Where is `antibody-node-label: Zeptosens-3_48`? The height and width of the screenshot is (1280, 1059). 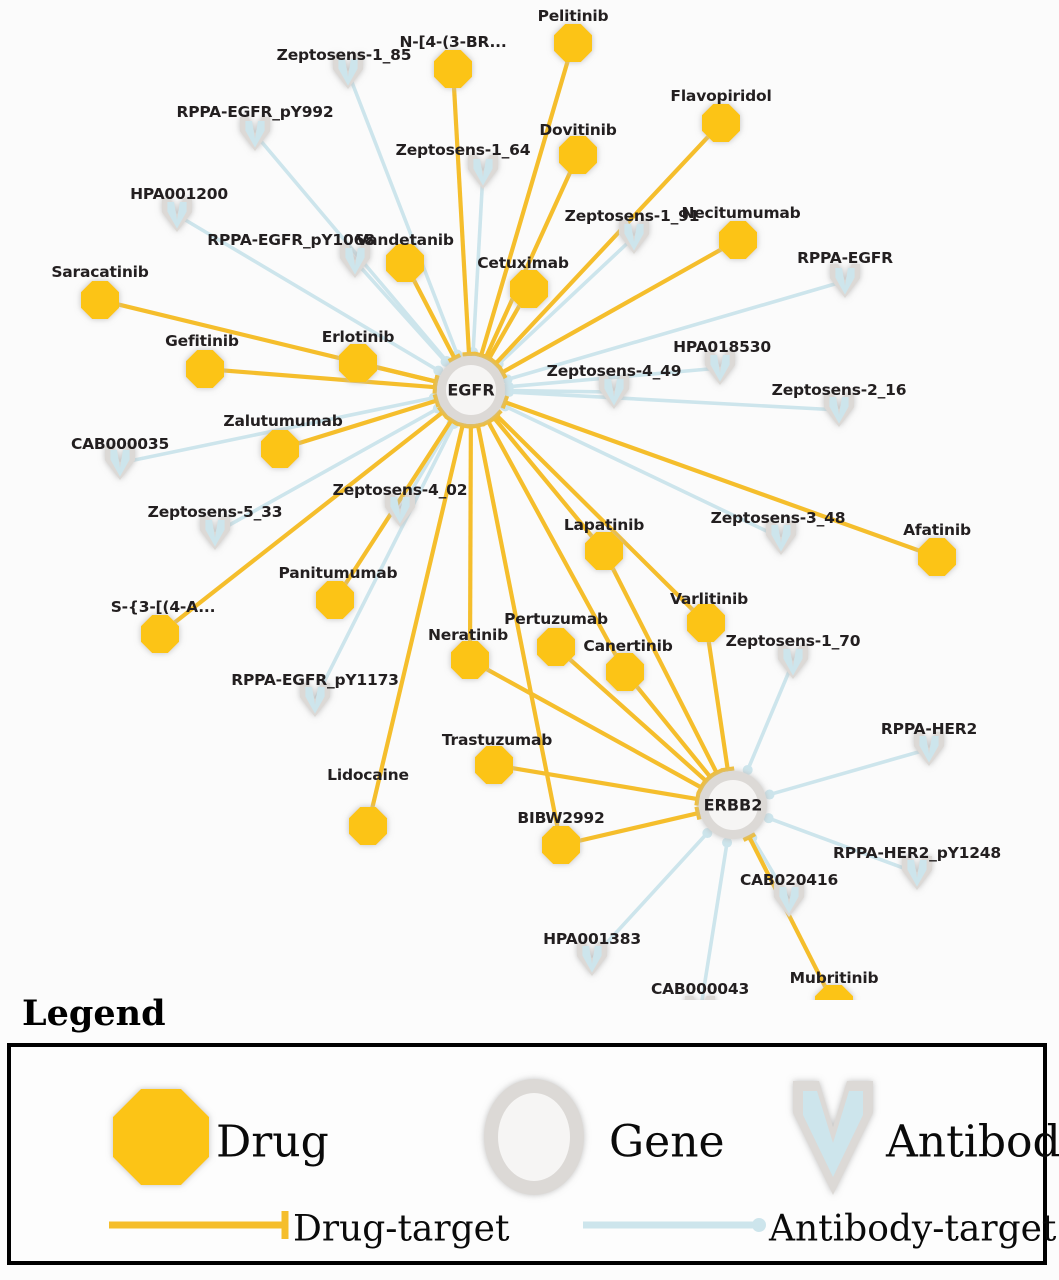 antibody-node-label: Zeptosens-3_48 is located at coordinates (778, 518).